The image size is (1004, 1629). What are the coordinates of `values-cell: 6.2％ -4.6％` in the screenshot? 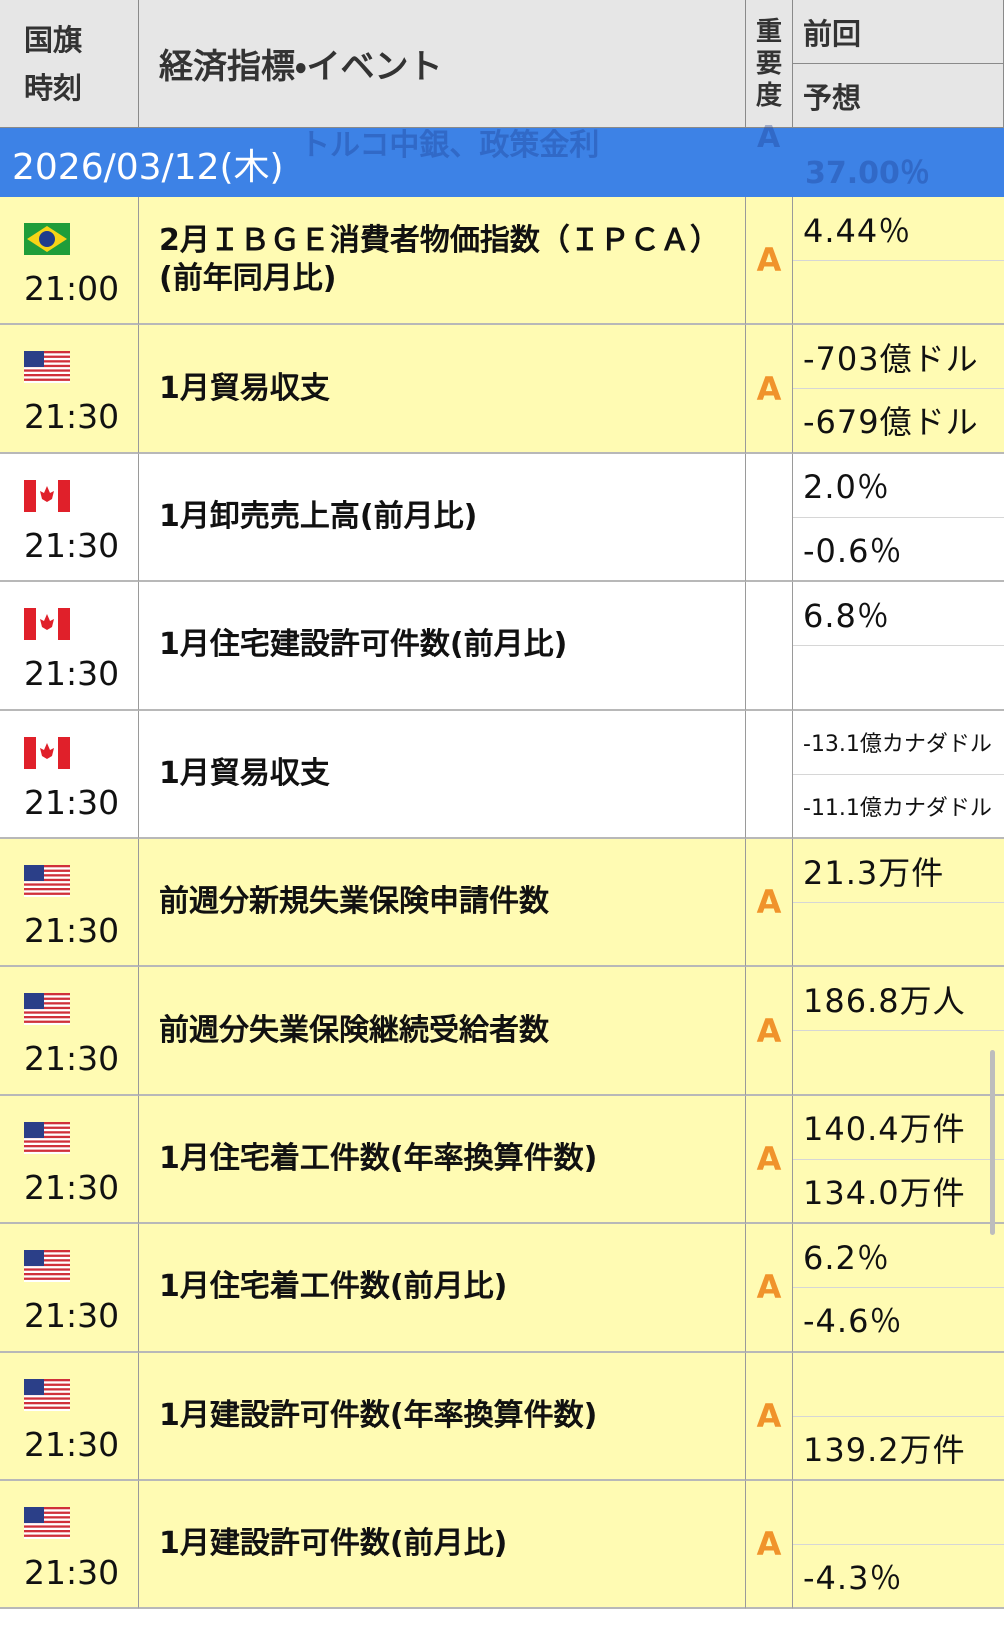 It's located at (898, 1288).